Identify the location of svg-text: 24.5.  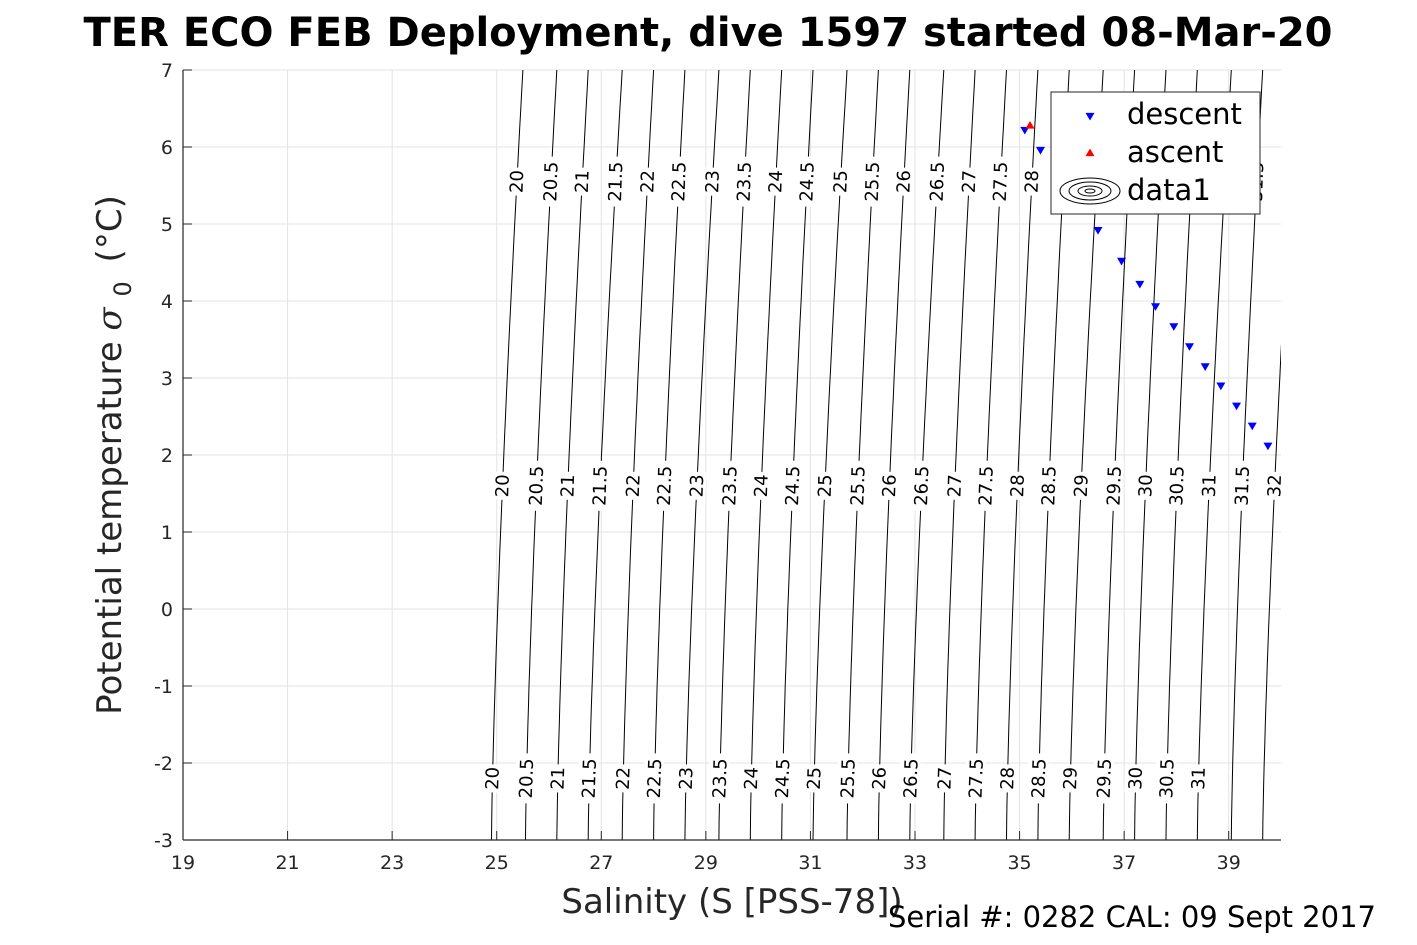
(807, 181).